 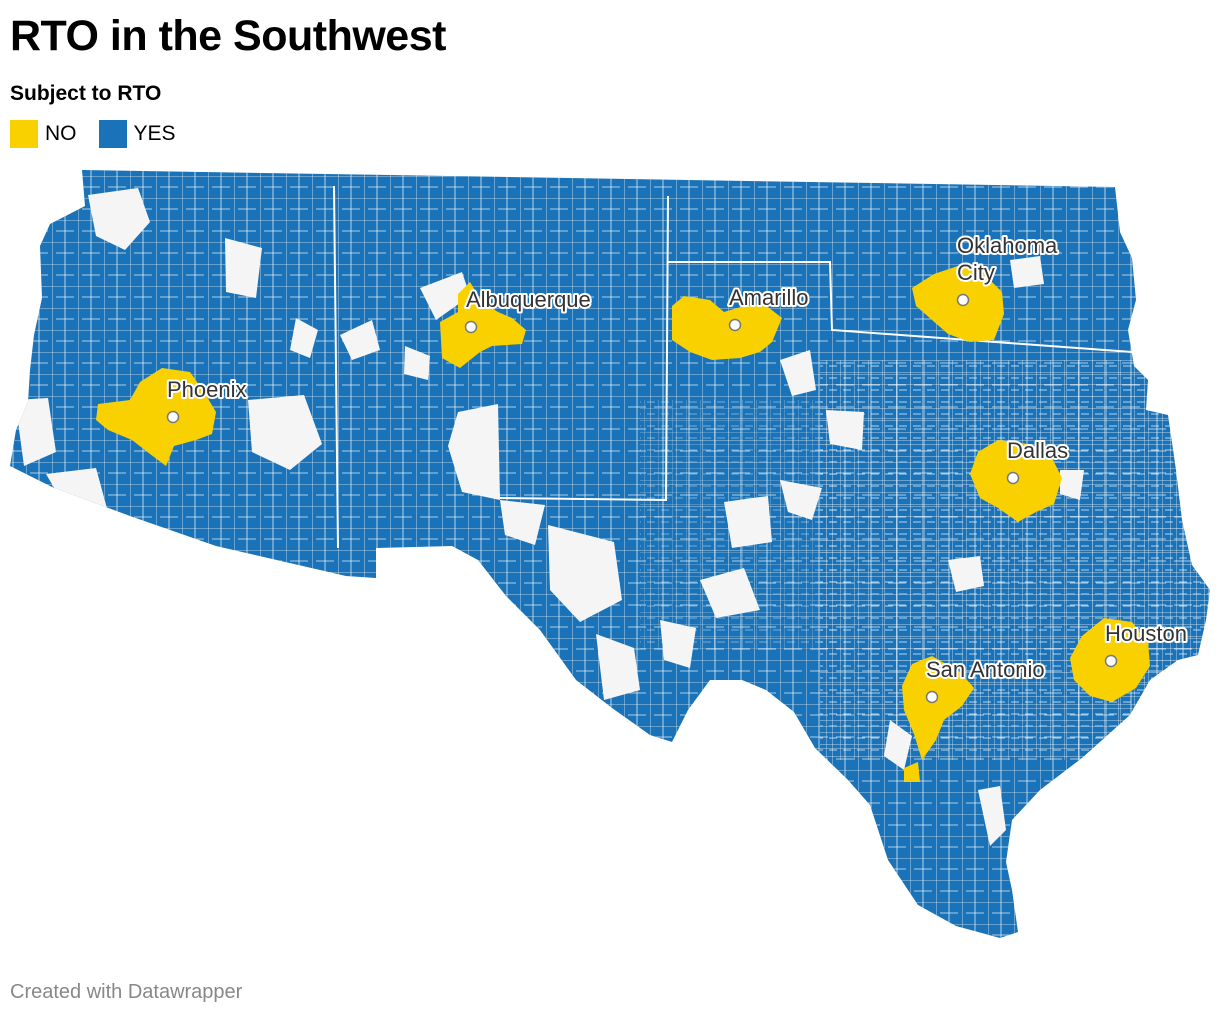 I want to click on city-label-phoenix: Phoenix, so click(x=207, y=389).